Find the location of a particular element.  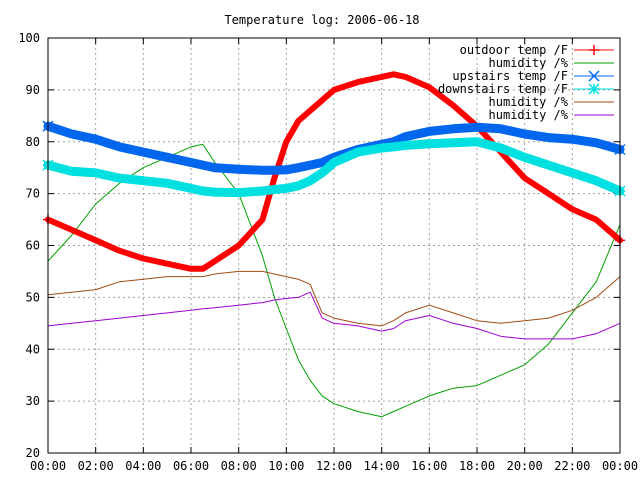

legend-label: outdoor temp /F is located at coordinates (514, 50).